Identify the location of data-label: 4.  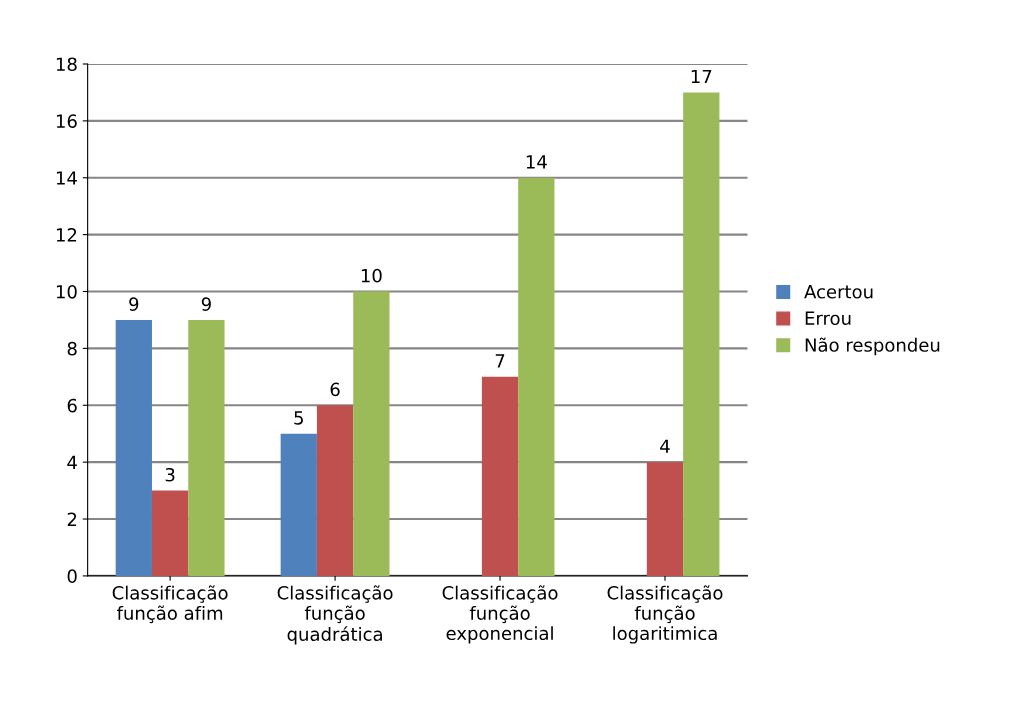
(665, 446).